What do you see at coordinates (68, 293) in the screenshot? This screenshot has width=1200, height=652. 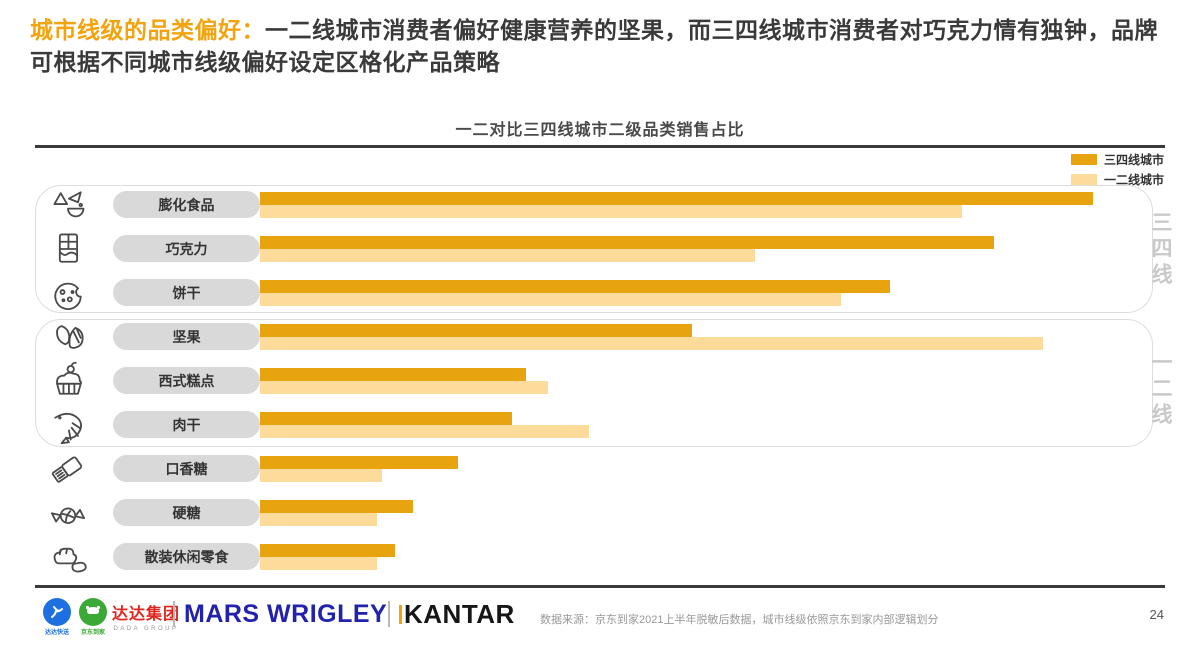 I see `cookie-icon` at bounding box center [68, 293].